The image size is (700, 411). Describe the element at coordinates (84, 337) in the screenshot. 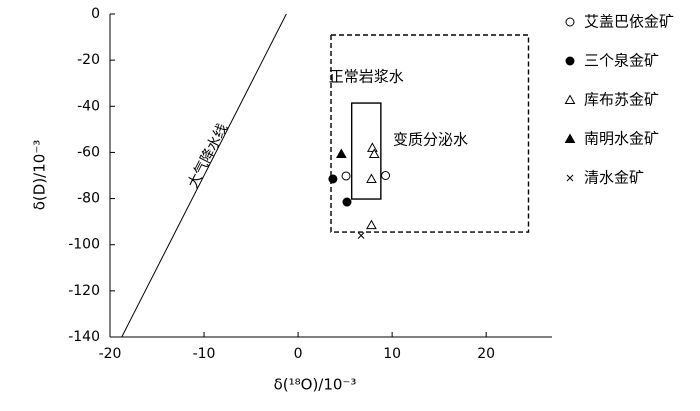

I see `y-tick-label: -140` at that location.